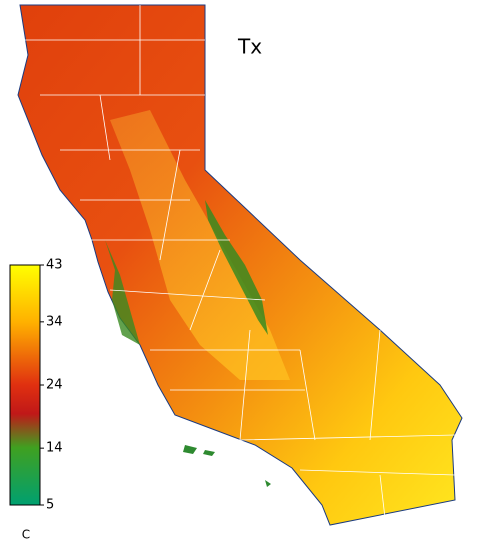  What do you see at coordinates (54, 385) in the screenshot?
I see `colorbar-tick-label: 24` at bounding box center [54, 385].